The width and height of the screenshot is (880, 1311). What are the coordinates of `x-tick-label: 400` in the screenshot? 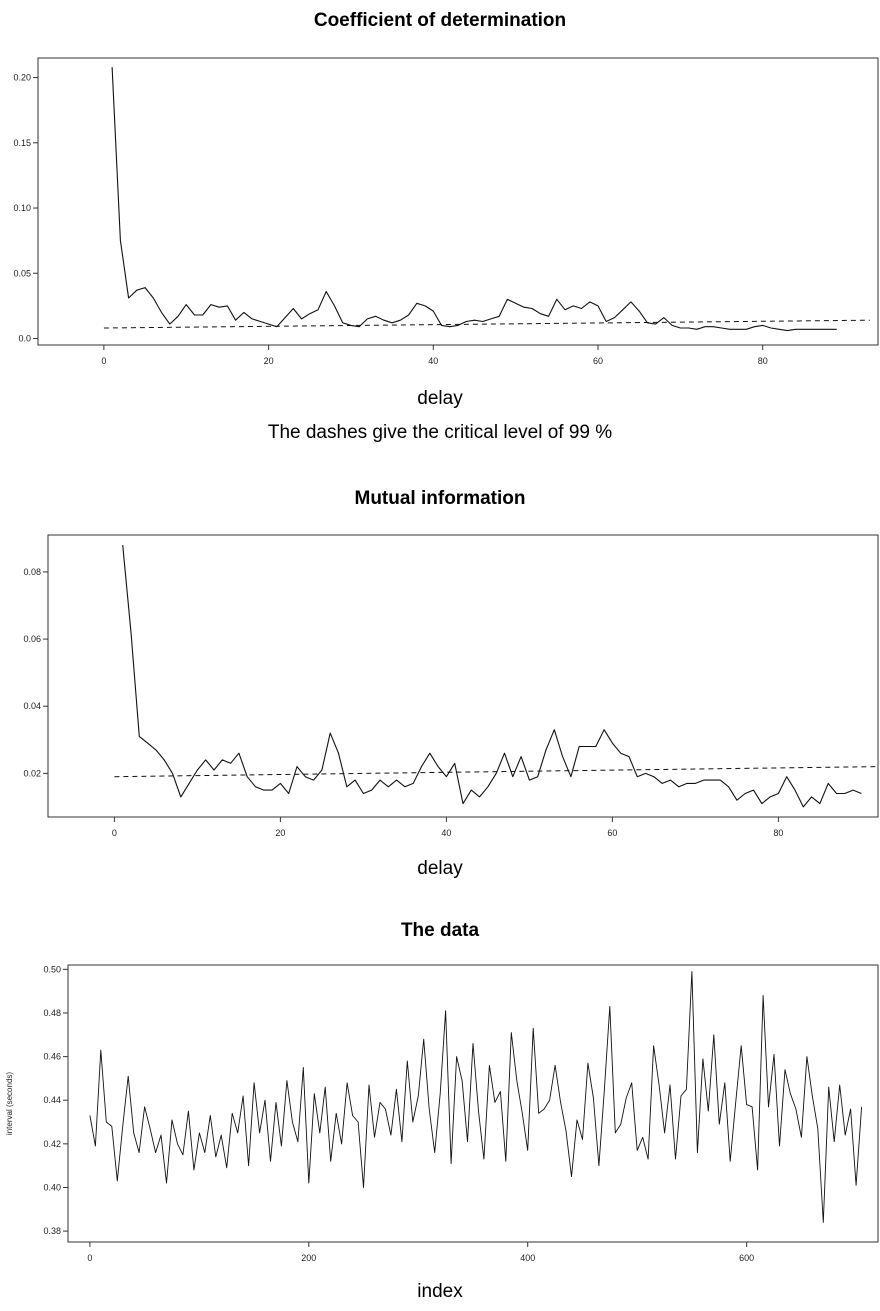 It's located at (527, 1258).